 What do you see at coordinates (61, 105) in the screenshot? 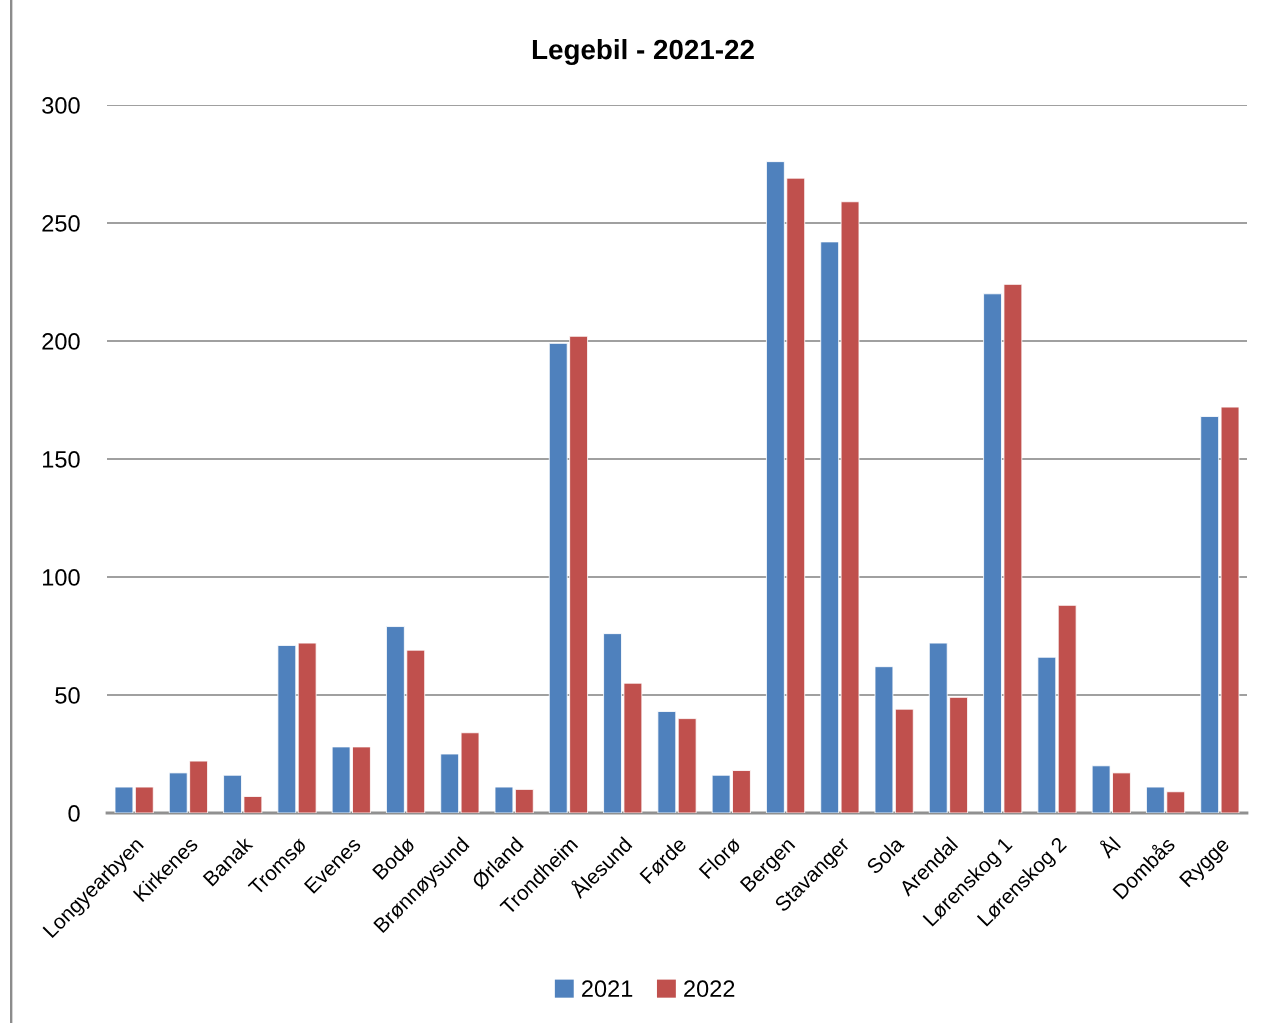
I see `y-tick-label: 300` at bounding box center [61, 105].